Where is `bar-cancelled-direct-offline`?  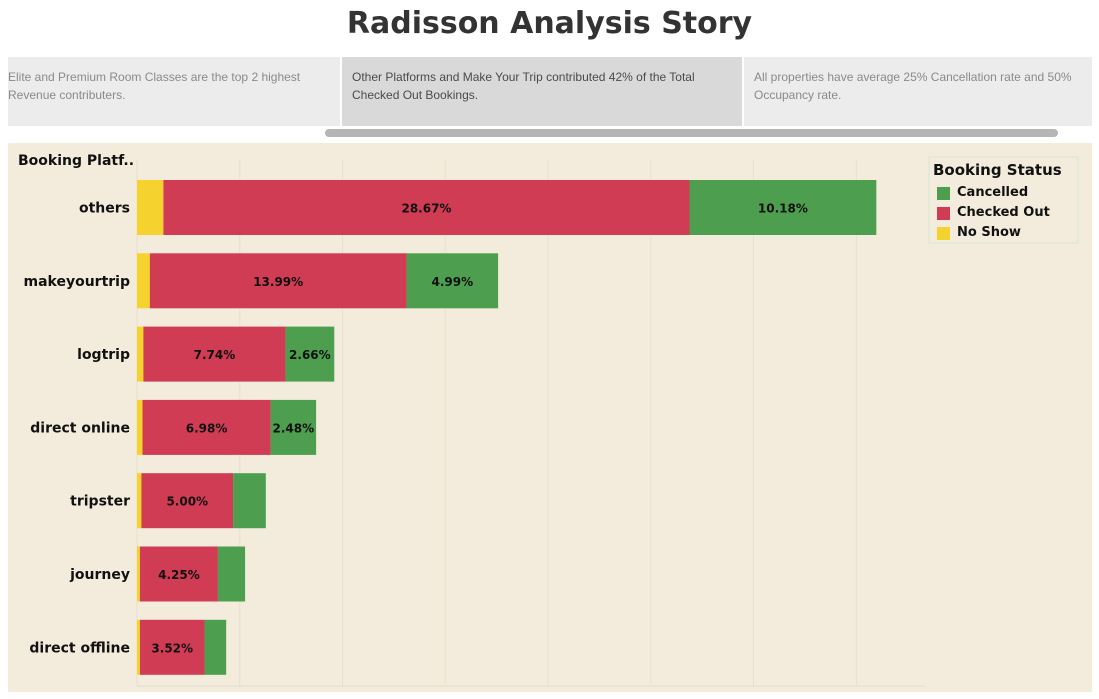 bar-cancelled-direct-offline is located at coordinates (215, 647).